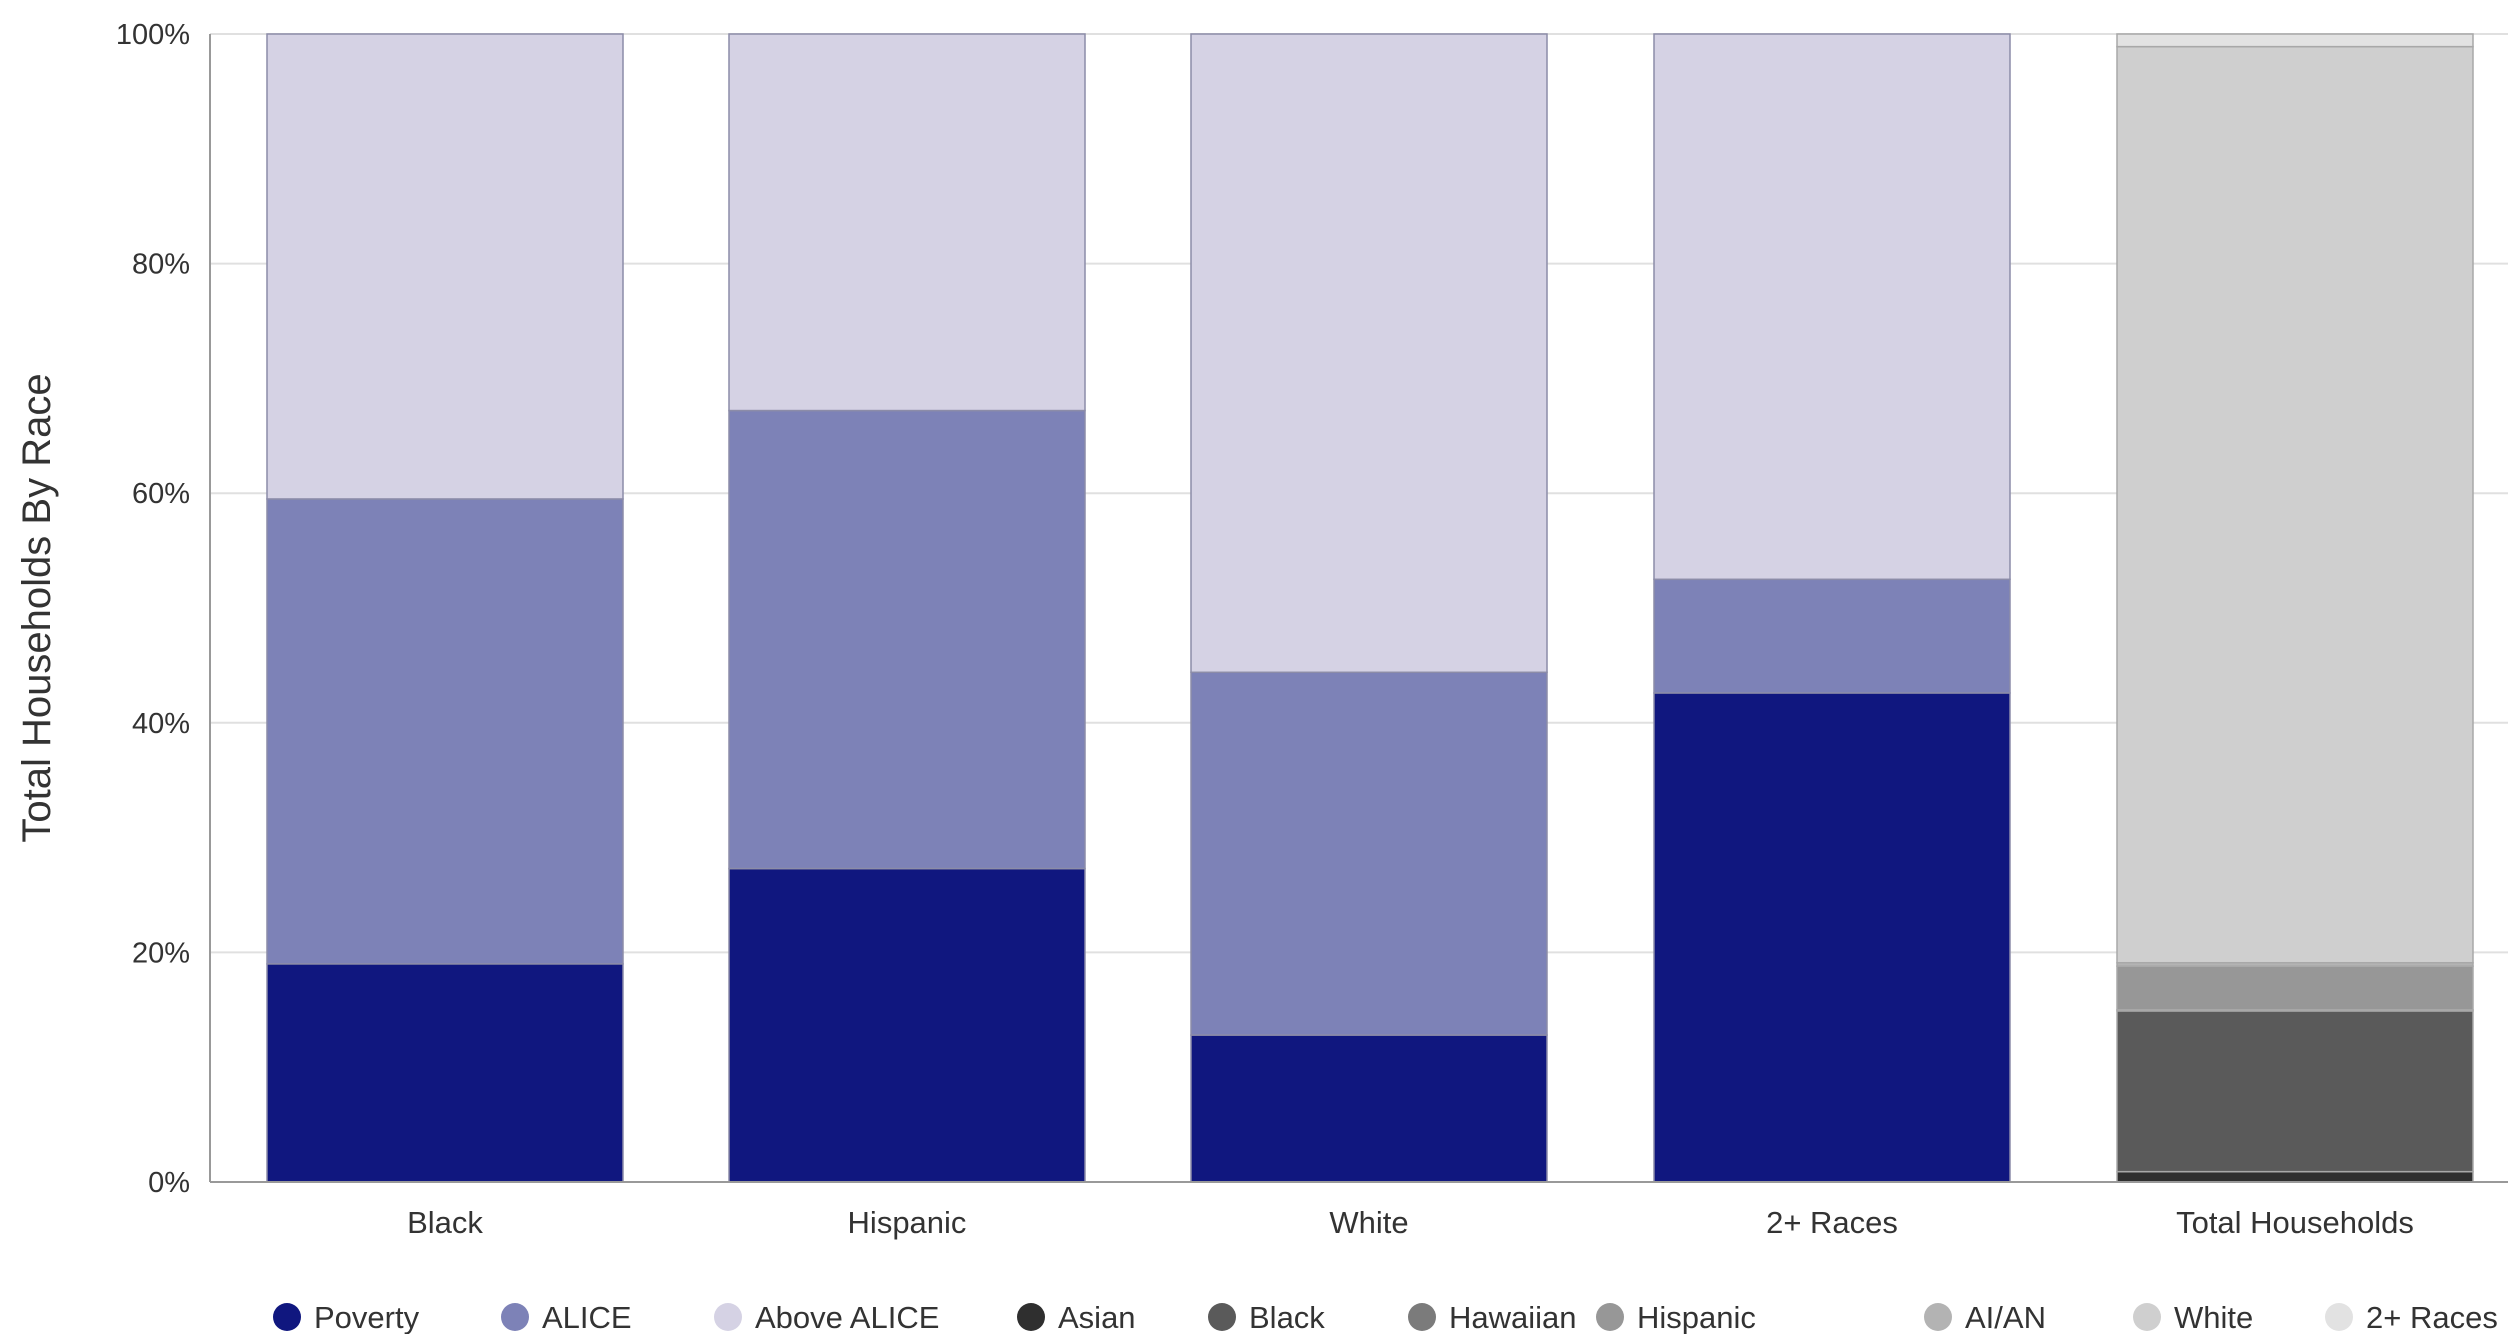 The height and width of the screenshot is (1339, 2508). I want to click on legend-label: Above ALICE, so click(847, 1317).